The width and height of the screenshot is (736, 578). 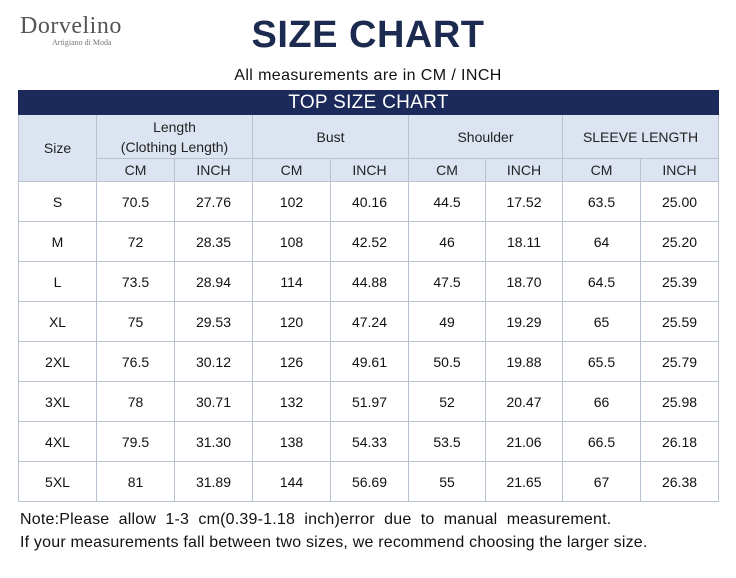 What do you see at coordinates (213, 201) in the screenshot?
I see `value-cell: 27.76` at bounding box center [213, 201].